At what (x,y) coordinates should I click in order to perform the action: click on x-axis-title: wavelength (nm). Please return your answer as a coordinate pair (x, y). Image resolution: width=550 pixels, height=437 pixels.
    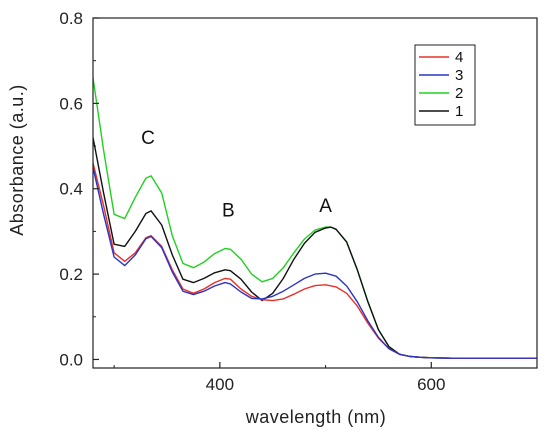
    Looking at the image, I should click on (316, 417).